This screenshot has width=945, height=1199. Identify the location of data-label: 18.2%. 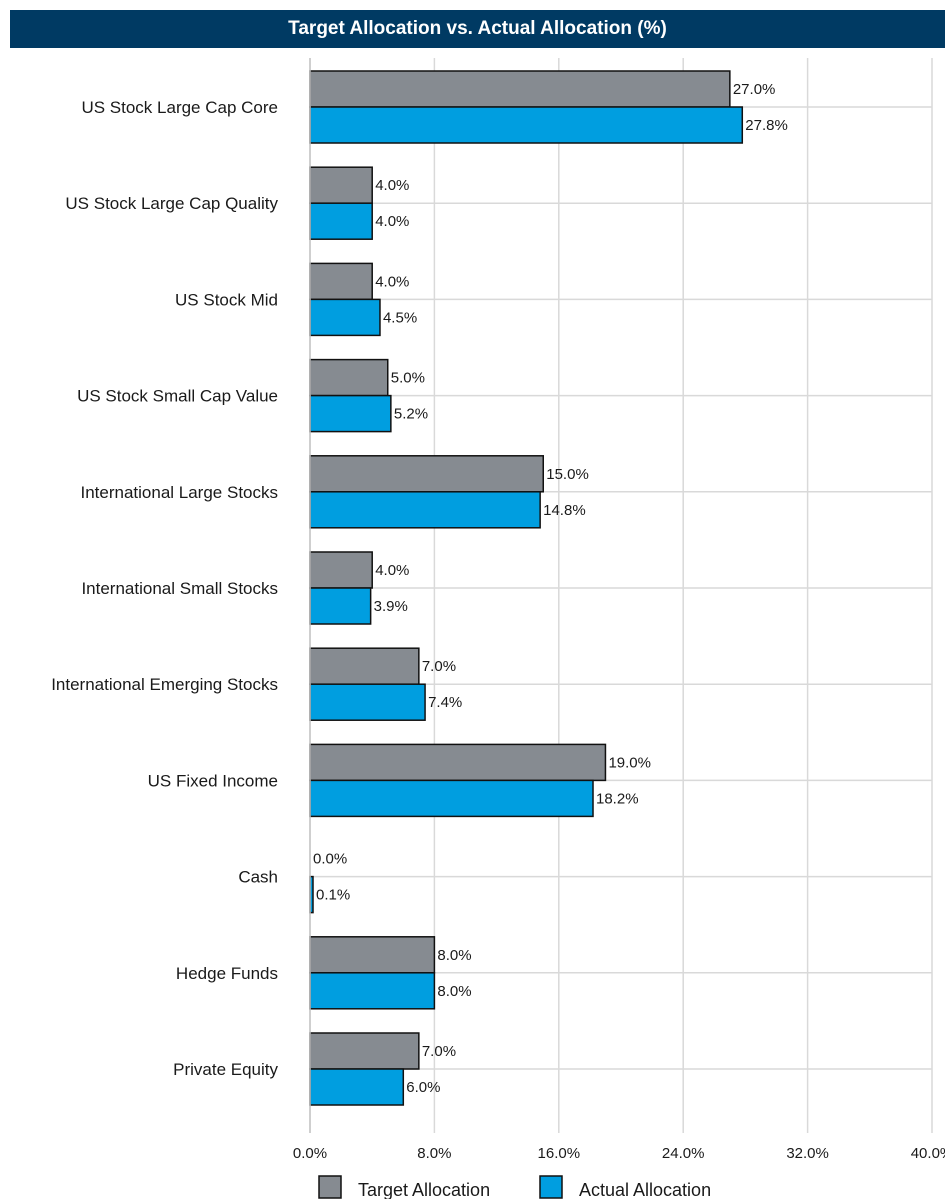
(617, 798).